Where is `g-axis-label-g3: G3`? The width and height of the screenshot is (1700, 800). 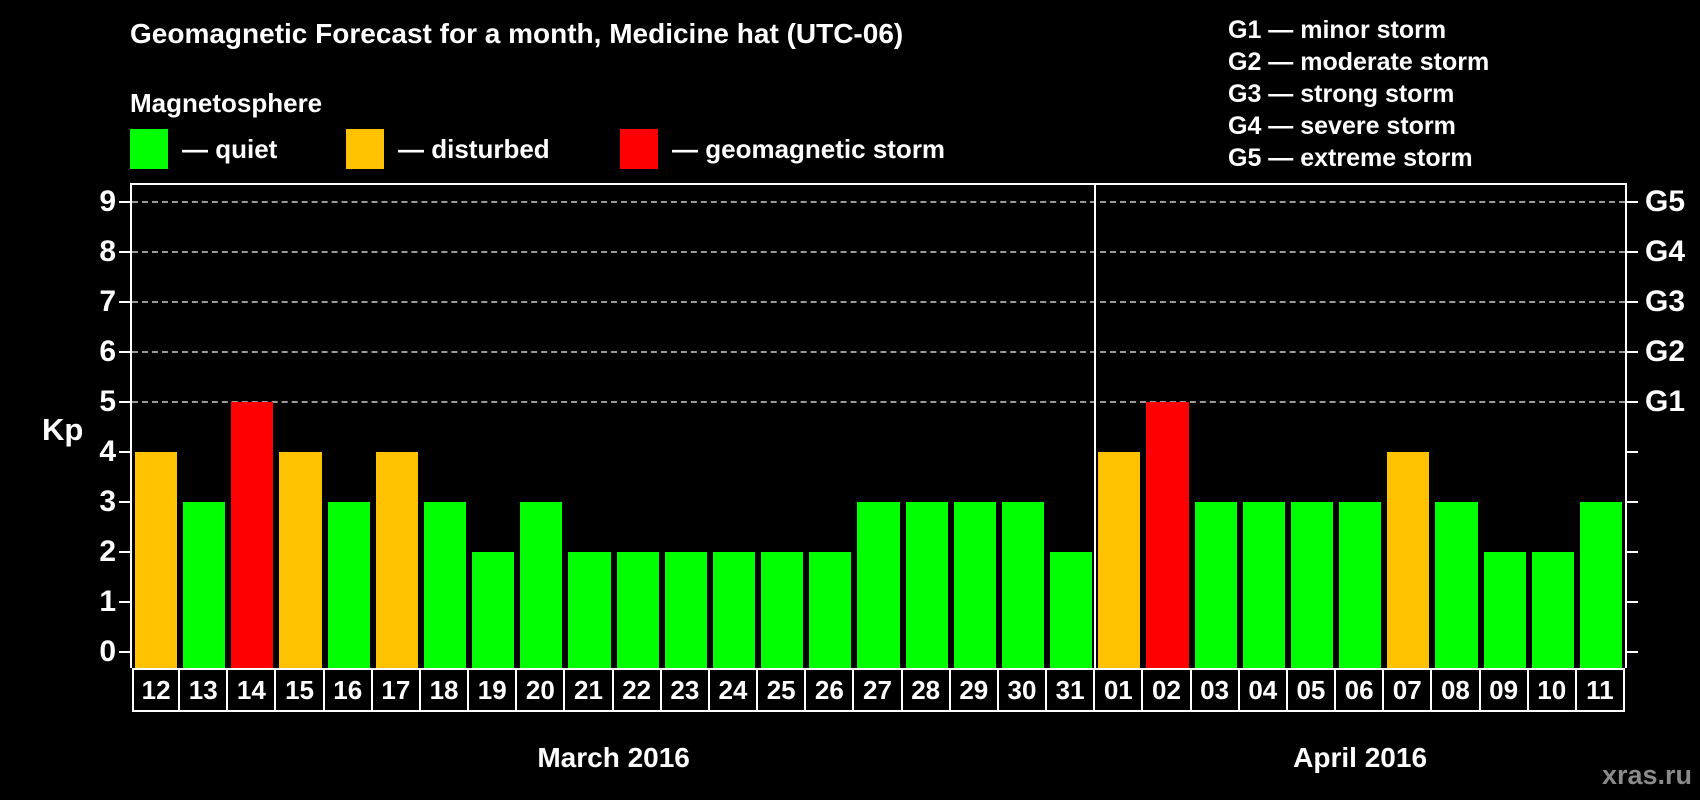 g-axis-label-g3: G3 is located at coordinates (1665, 301).